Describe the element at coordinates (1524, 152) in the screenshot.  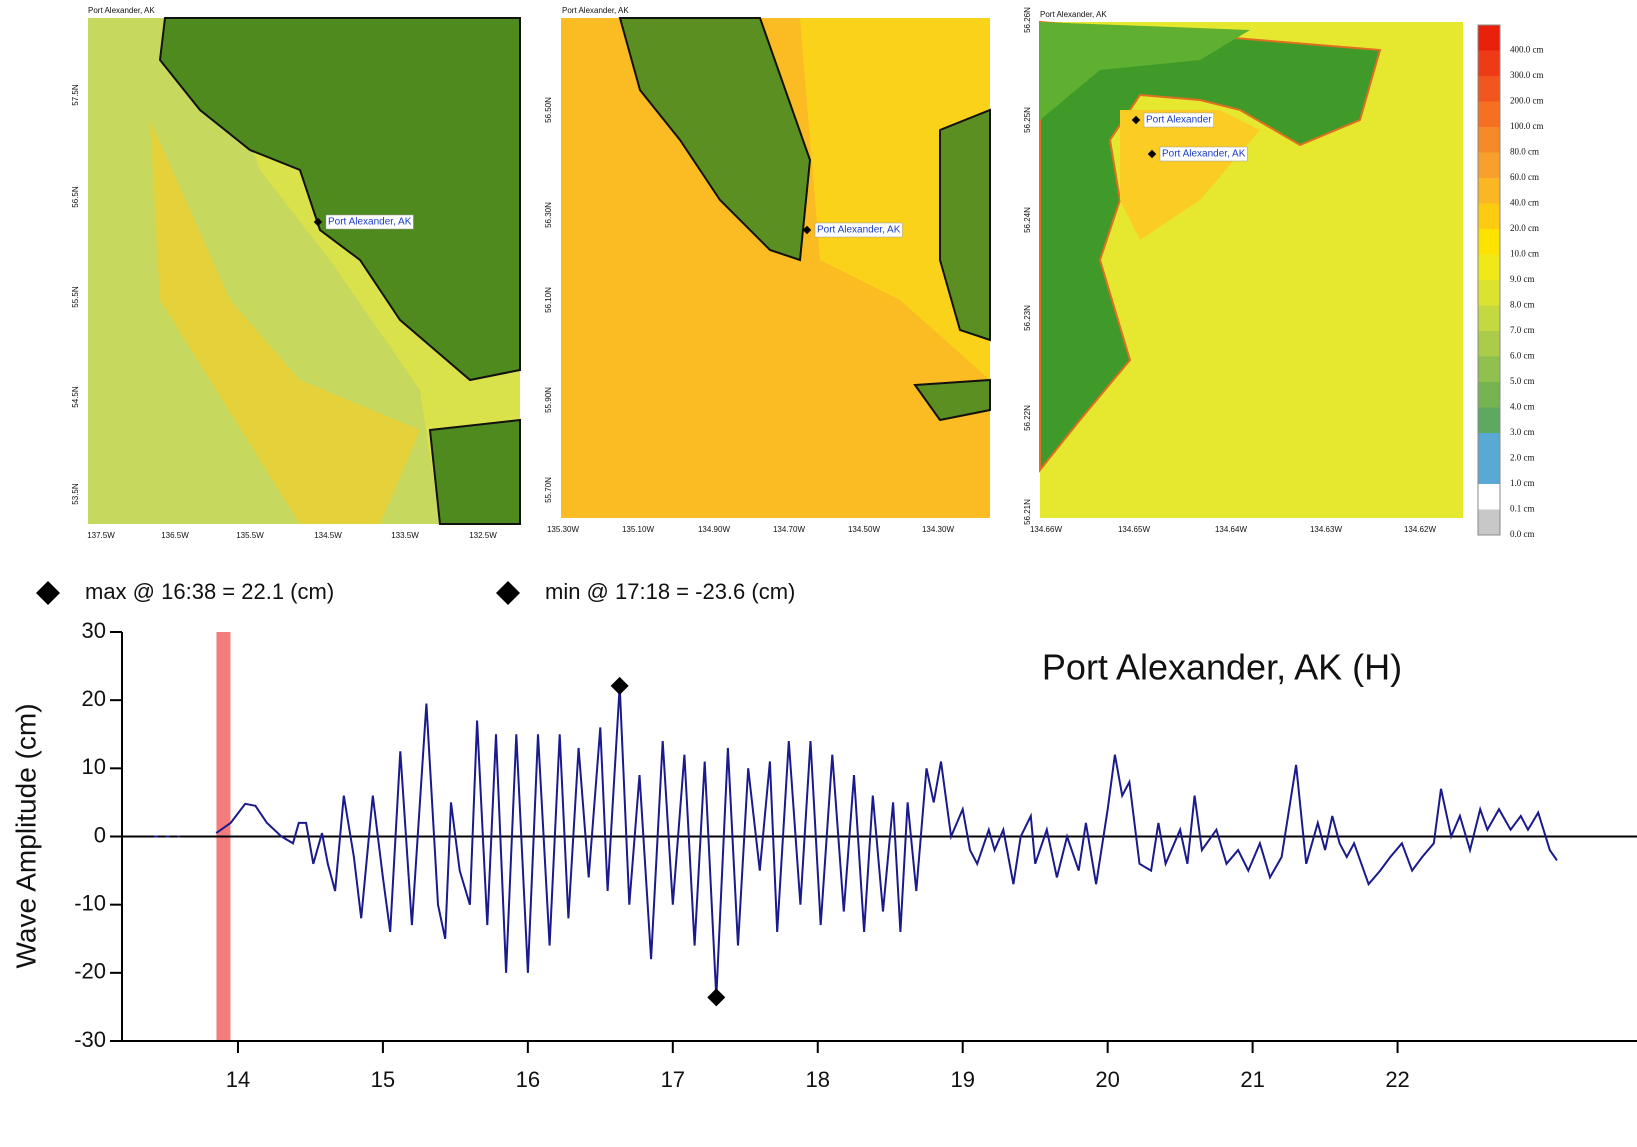
I see `colorbar-label: 80.0 cm` at that location.